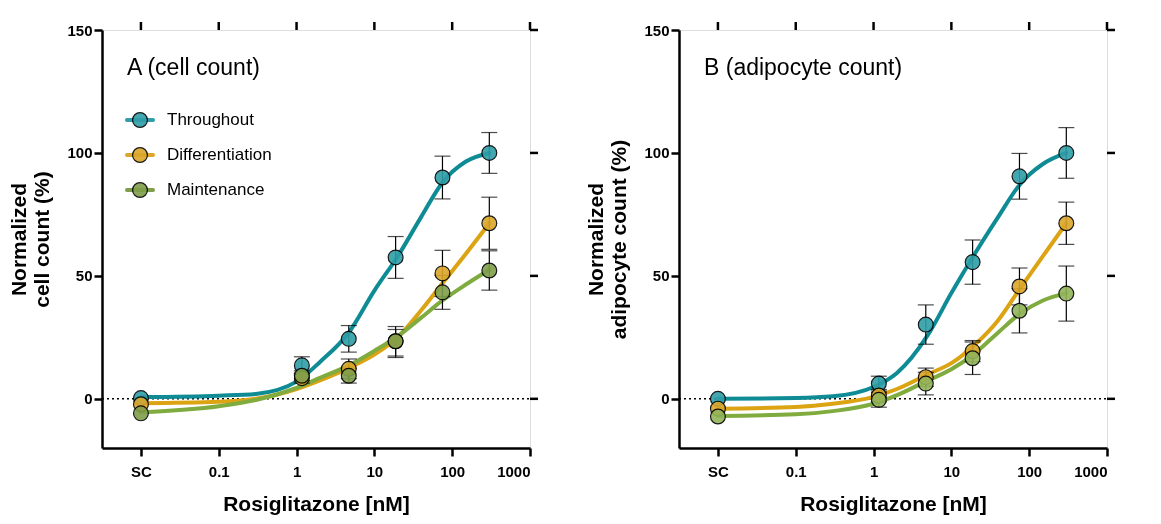 This screenshot has width=1161, height=524. I want to click on legend-label: Differentiation, so click(219, 154).